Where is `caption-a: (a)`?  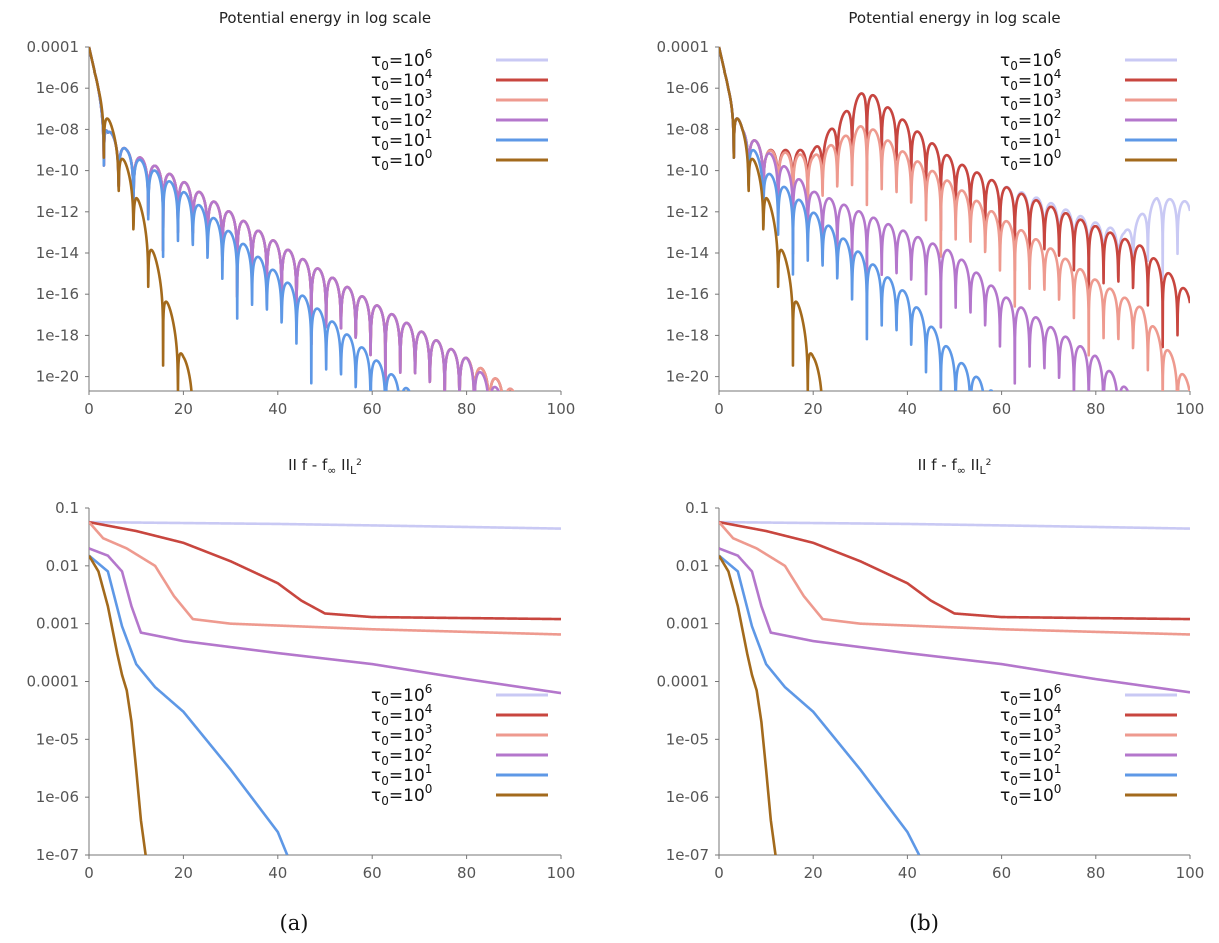 caption-a: (a) is located at coordinates (294, 923).